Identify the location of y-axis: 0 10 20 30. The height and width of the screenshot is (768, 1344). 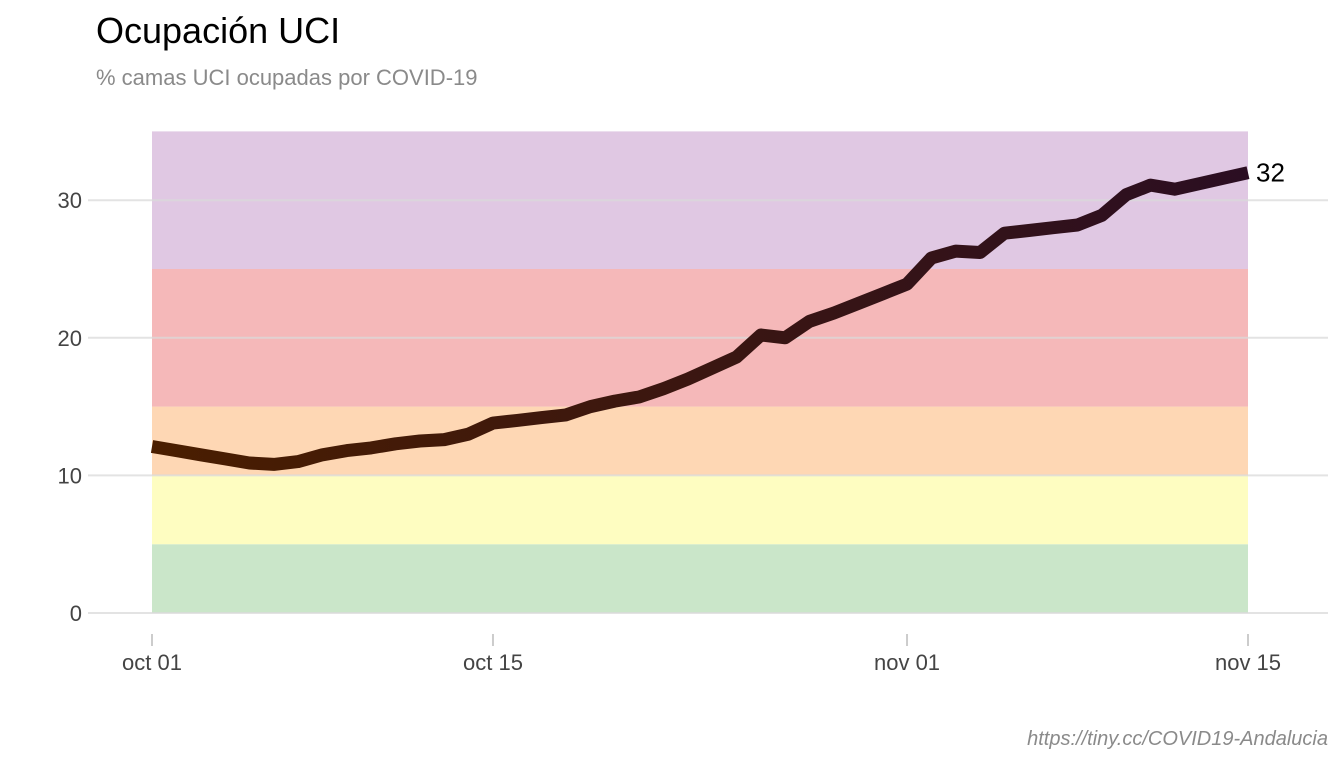
(70, 407).